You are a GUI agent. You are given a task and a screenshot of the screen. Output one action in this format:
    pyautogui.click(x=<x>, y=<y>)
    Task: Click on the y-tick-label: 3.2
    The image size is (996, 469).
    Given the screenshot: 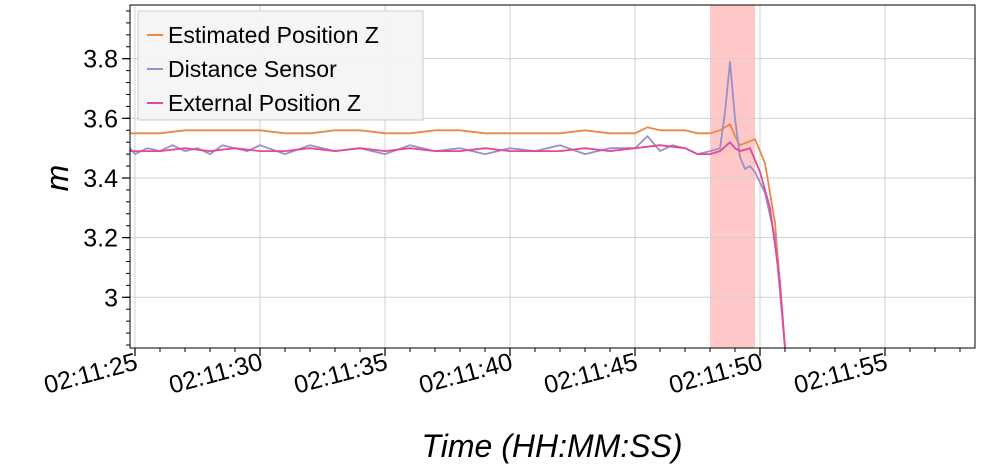 What is the action you would take?
    pyautogui.click(x=100, y=239)
    